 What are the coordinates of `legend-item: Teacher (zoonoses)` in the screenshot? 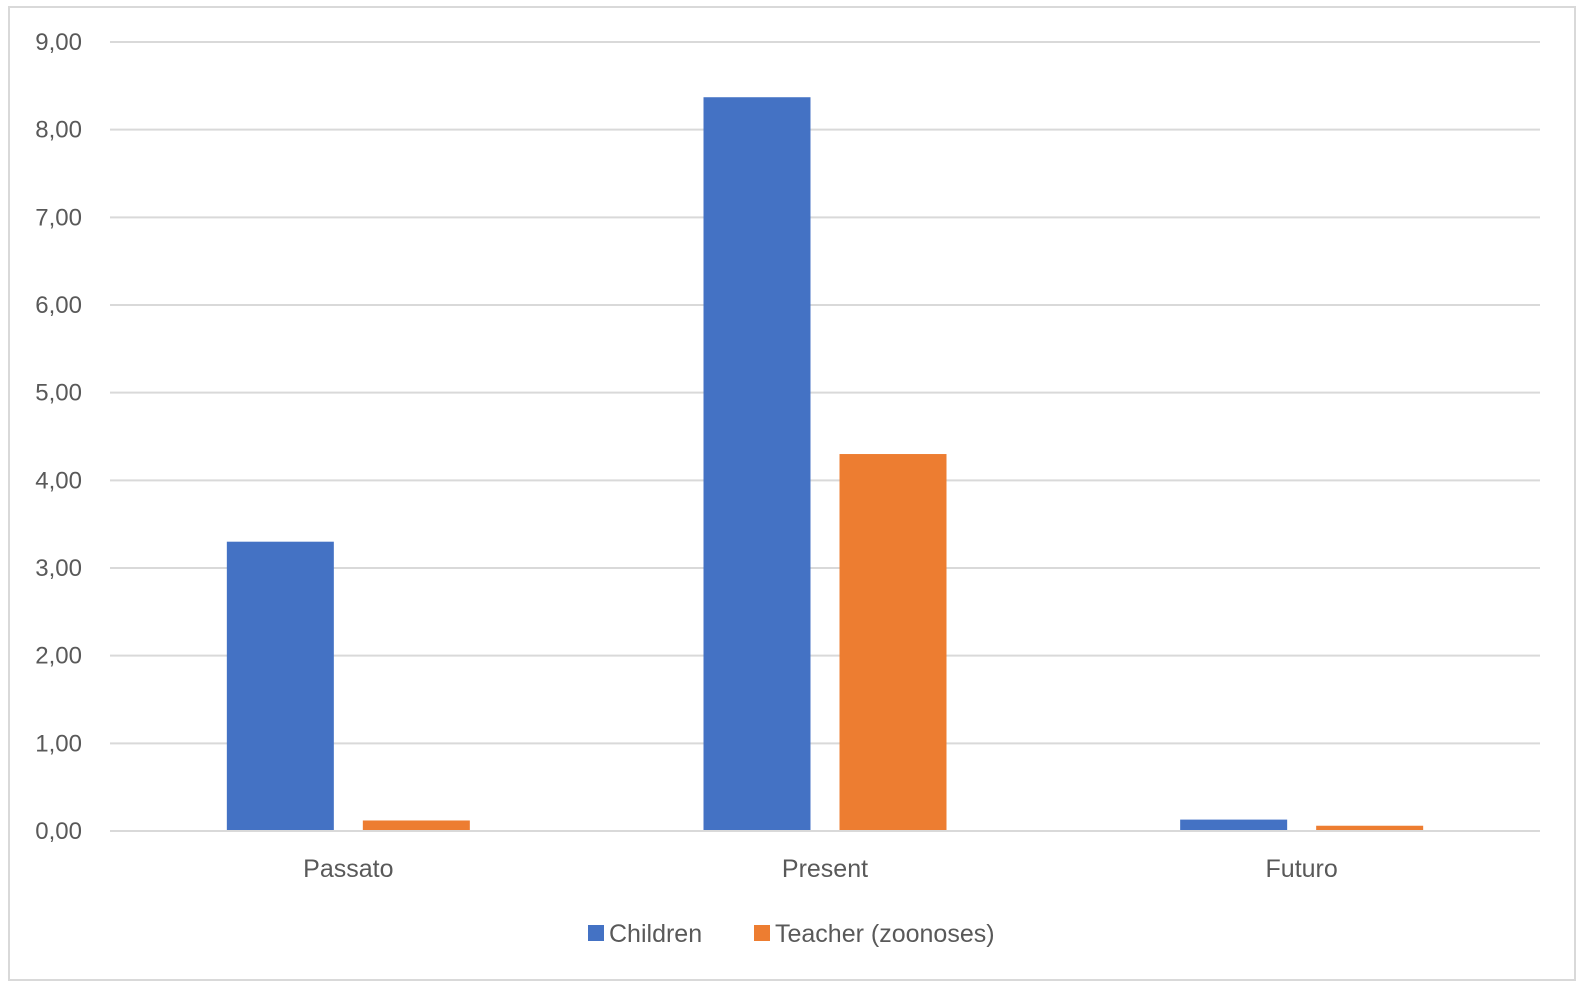 It's located at (874, 934).